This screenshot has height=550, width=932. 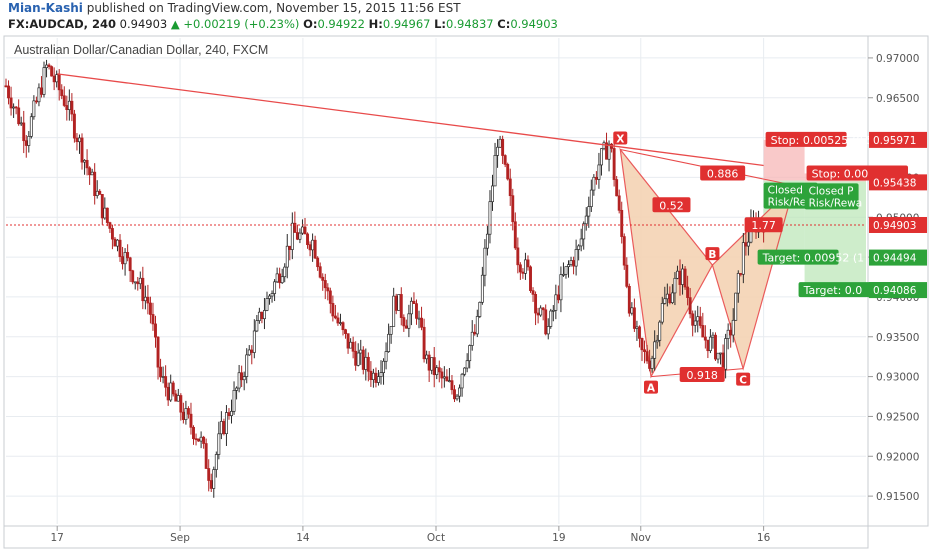 What do you see at coordinates (651, 389) in the screenshot?
I see `pattern-point-label: A` at bounding box center [651, 389].